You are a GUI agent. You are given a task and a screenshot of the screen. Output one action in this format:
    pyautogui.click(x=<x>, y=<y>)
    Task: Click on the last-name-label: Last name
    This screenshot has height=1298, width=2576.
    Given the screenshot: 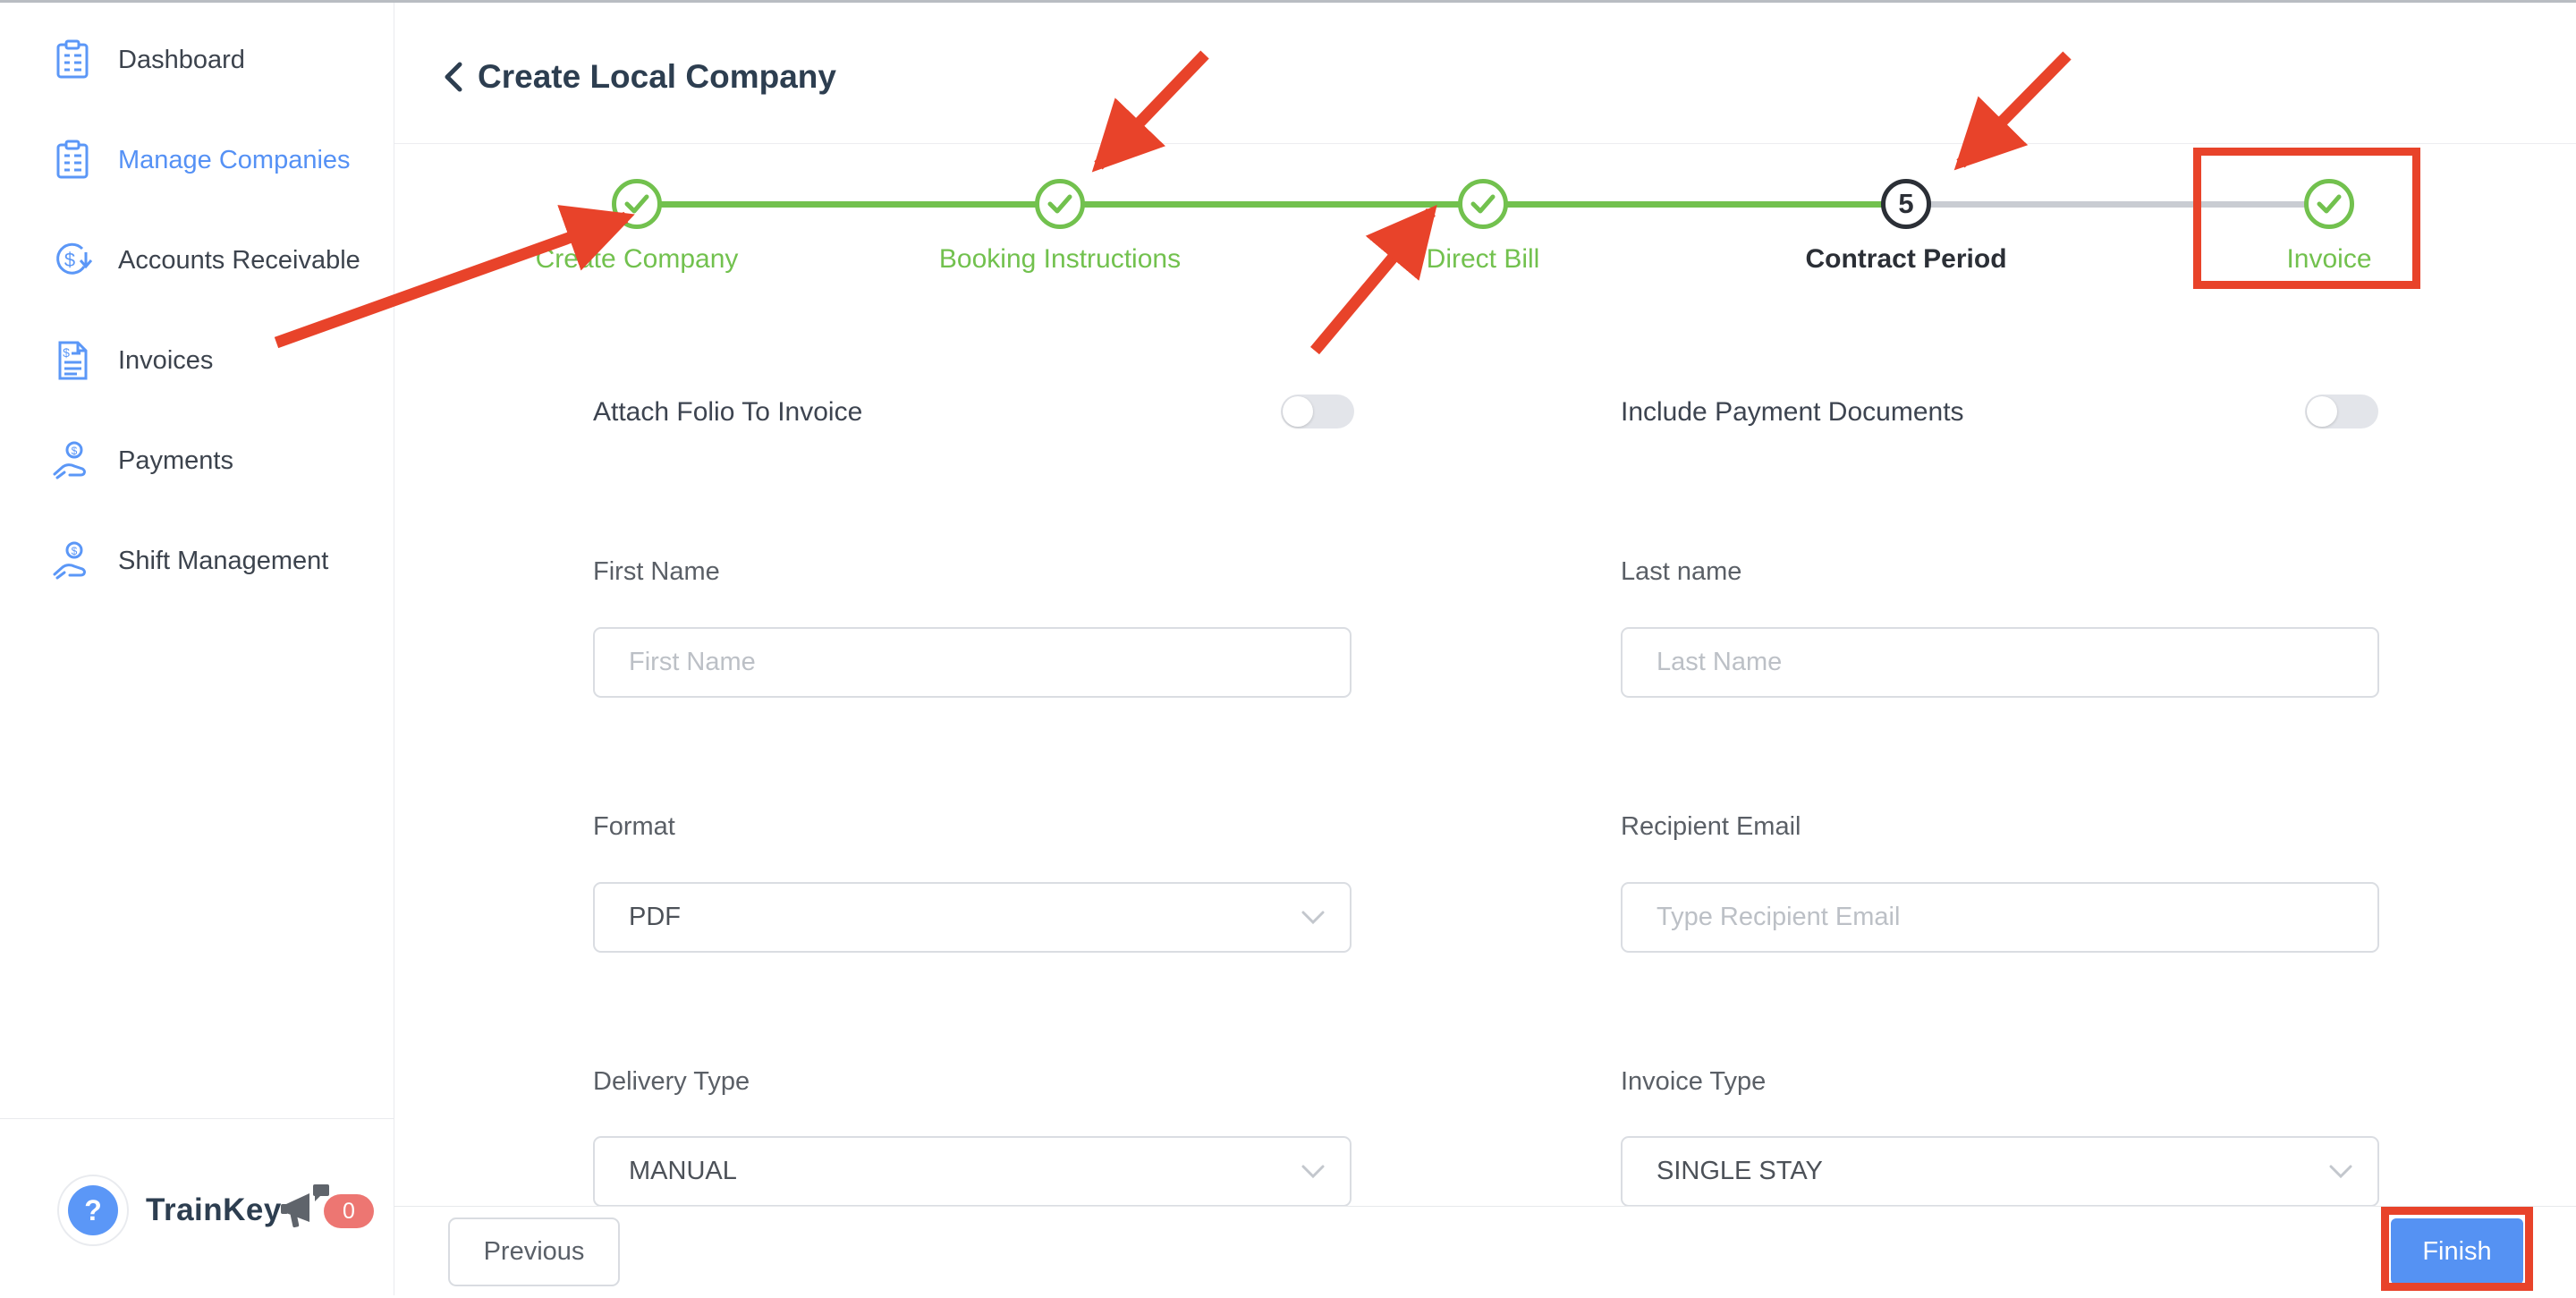 What is the action you would take?
    pyautogui.click(x=1681, y=571)
    